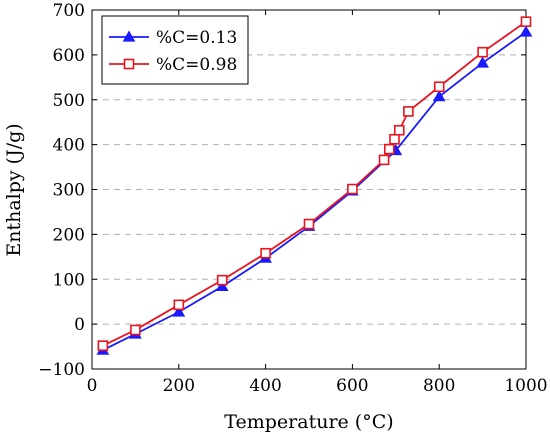  Describe the element at coordinates (61, 370) in the screenshot. I see `y-tick-label: −100` at that location.